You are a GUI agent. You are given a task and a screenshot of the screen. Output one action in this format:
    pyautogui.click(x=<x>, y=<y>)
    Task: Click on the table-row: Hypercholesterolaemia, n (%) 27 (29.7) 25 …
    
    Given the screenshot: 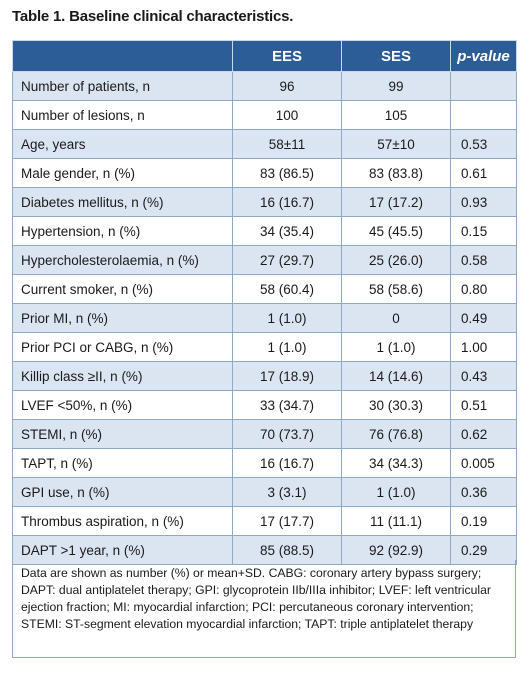 What is the action you would take?
    pyautogui.click(x=264, y=260)
    